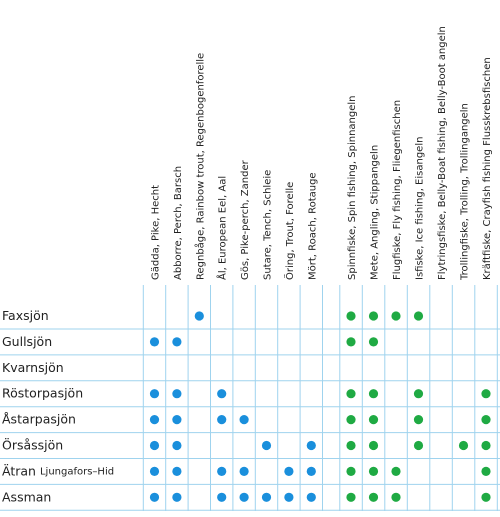 Image resolution: width=500 pixels, height=517 pixels. I want to click on column-header: Ål, European Eel, Aal, so click(222, 228).